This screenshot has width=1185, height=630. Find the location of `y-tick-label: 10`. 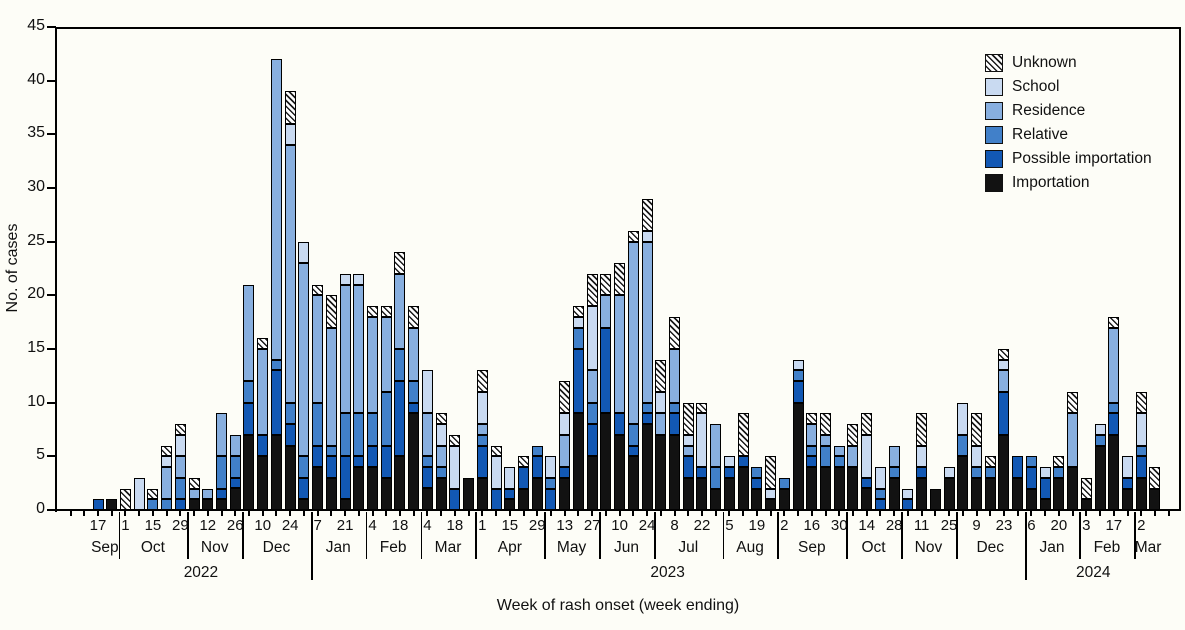

y-tick-label: 10 is located at coordinates (36, 401).